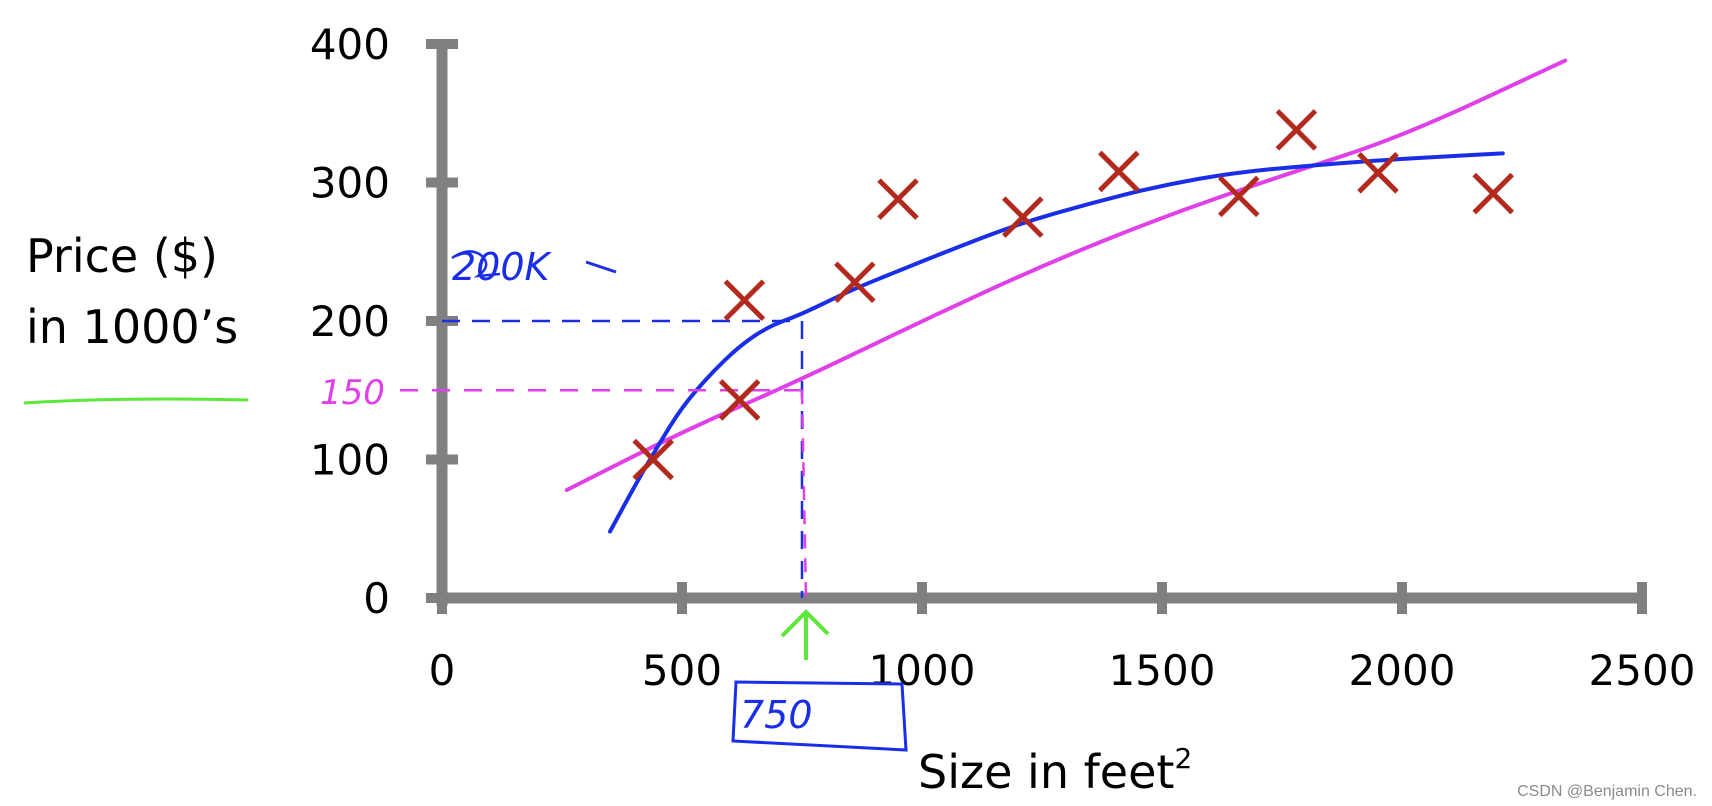 Image resolution: width=1712 pixels, height=806 pixels. What do you see at coordinates (922, 670) in the screenshot?
I see `x-tick-label-1000: 1000` at bounding box center [922, 670].